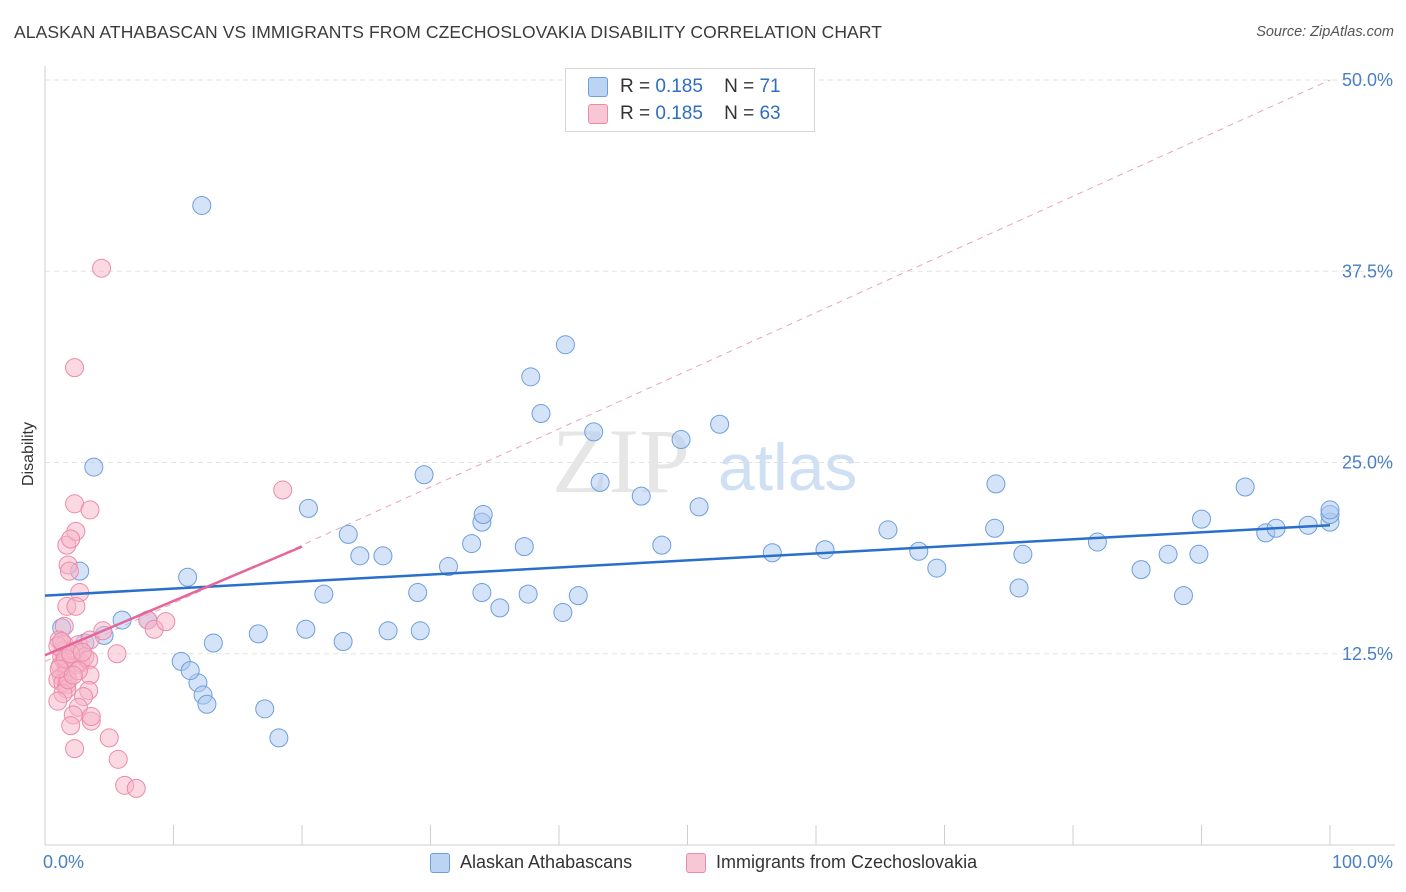 The image size is (1406, 892). Describe the element at coordinates (687, 560) in the screenshot. I see `trend-line-athabascans` at that location.